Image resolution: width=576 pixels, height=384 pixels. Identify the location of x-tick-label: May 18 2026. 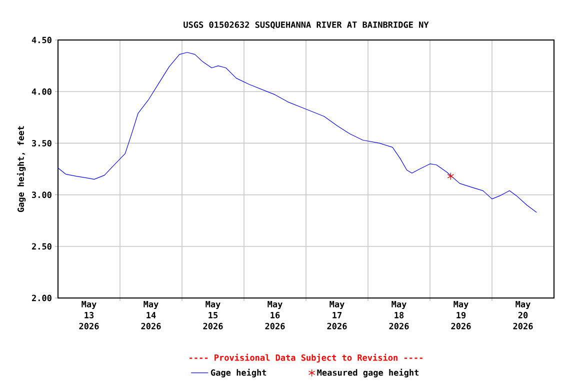
(399, 315).